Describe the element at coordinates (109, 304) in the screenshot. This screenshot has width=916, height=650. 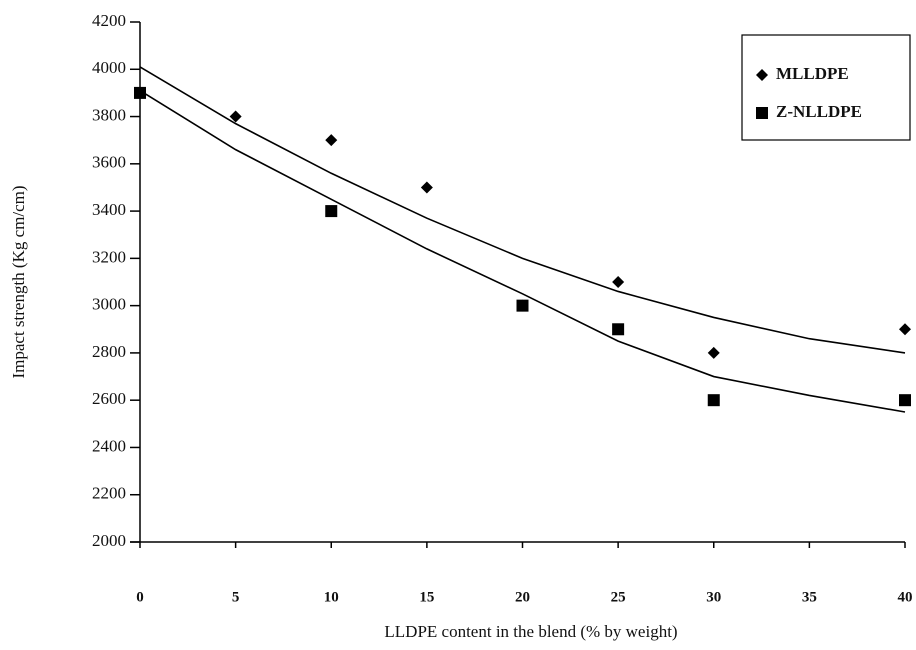
I see `y-tick-label: 3000` at that location.